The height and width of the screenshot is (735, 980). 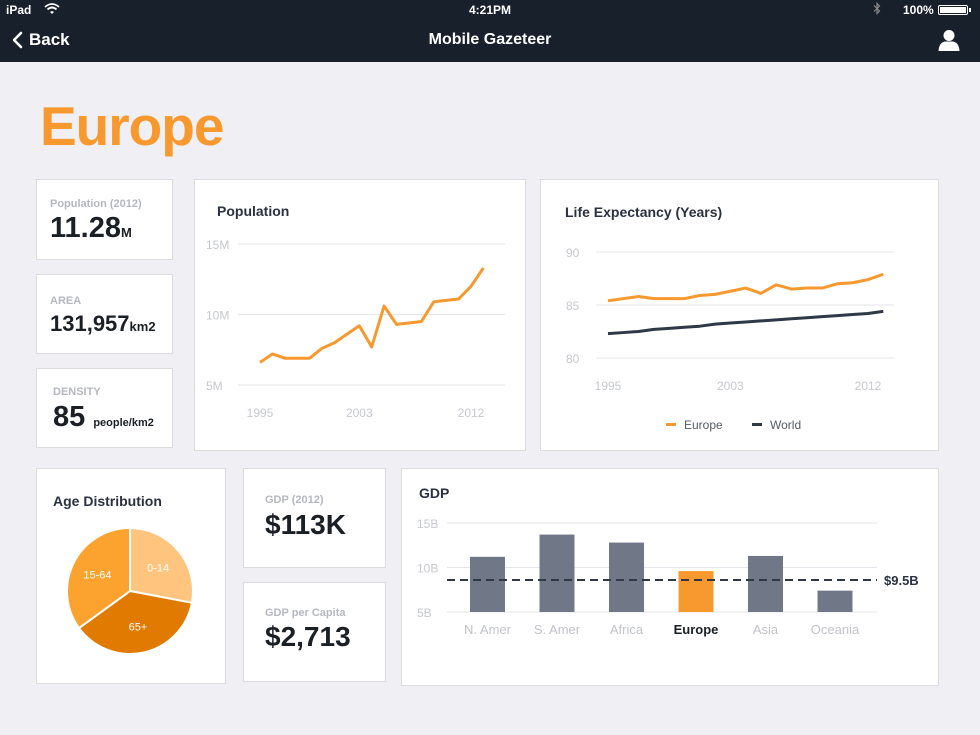 I want to click on population-chart-card: Population 15M 10M 5M 1995 2003 2012, so click(x=360, y=315).